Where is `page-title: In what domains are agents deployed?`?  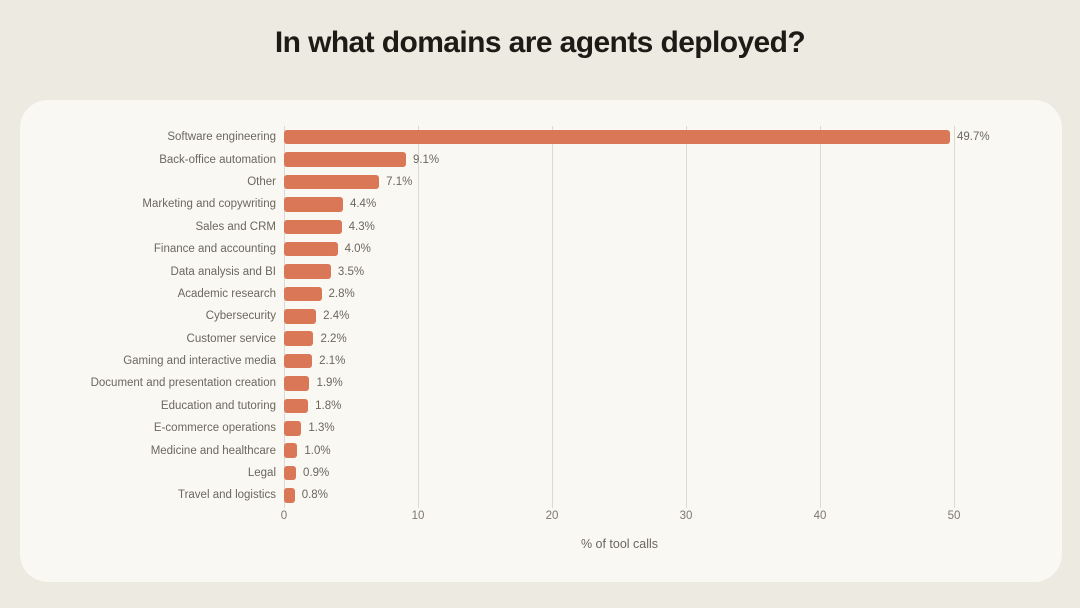
page-title: In what domains are agents deployed? is located at coordinates (540, 42).